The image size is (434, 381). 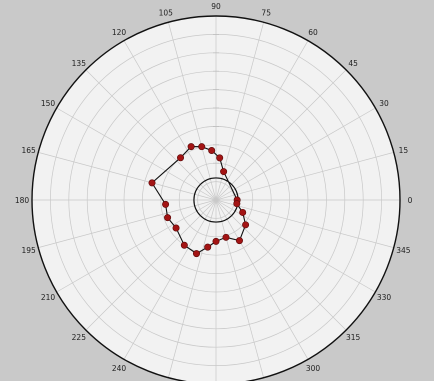 I want to click on angle-tick-label: 30, so click(x=384, y=103).